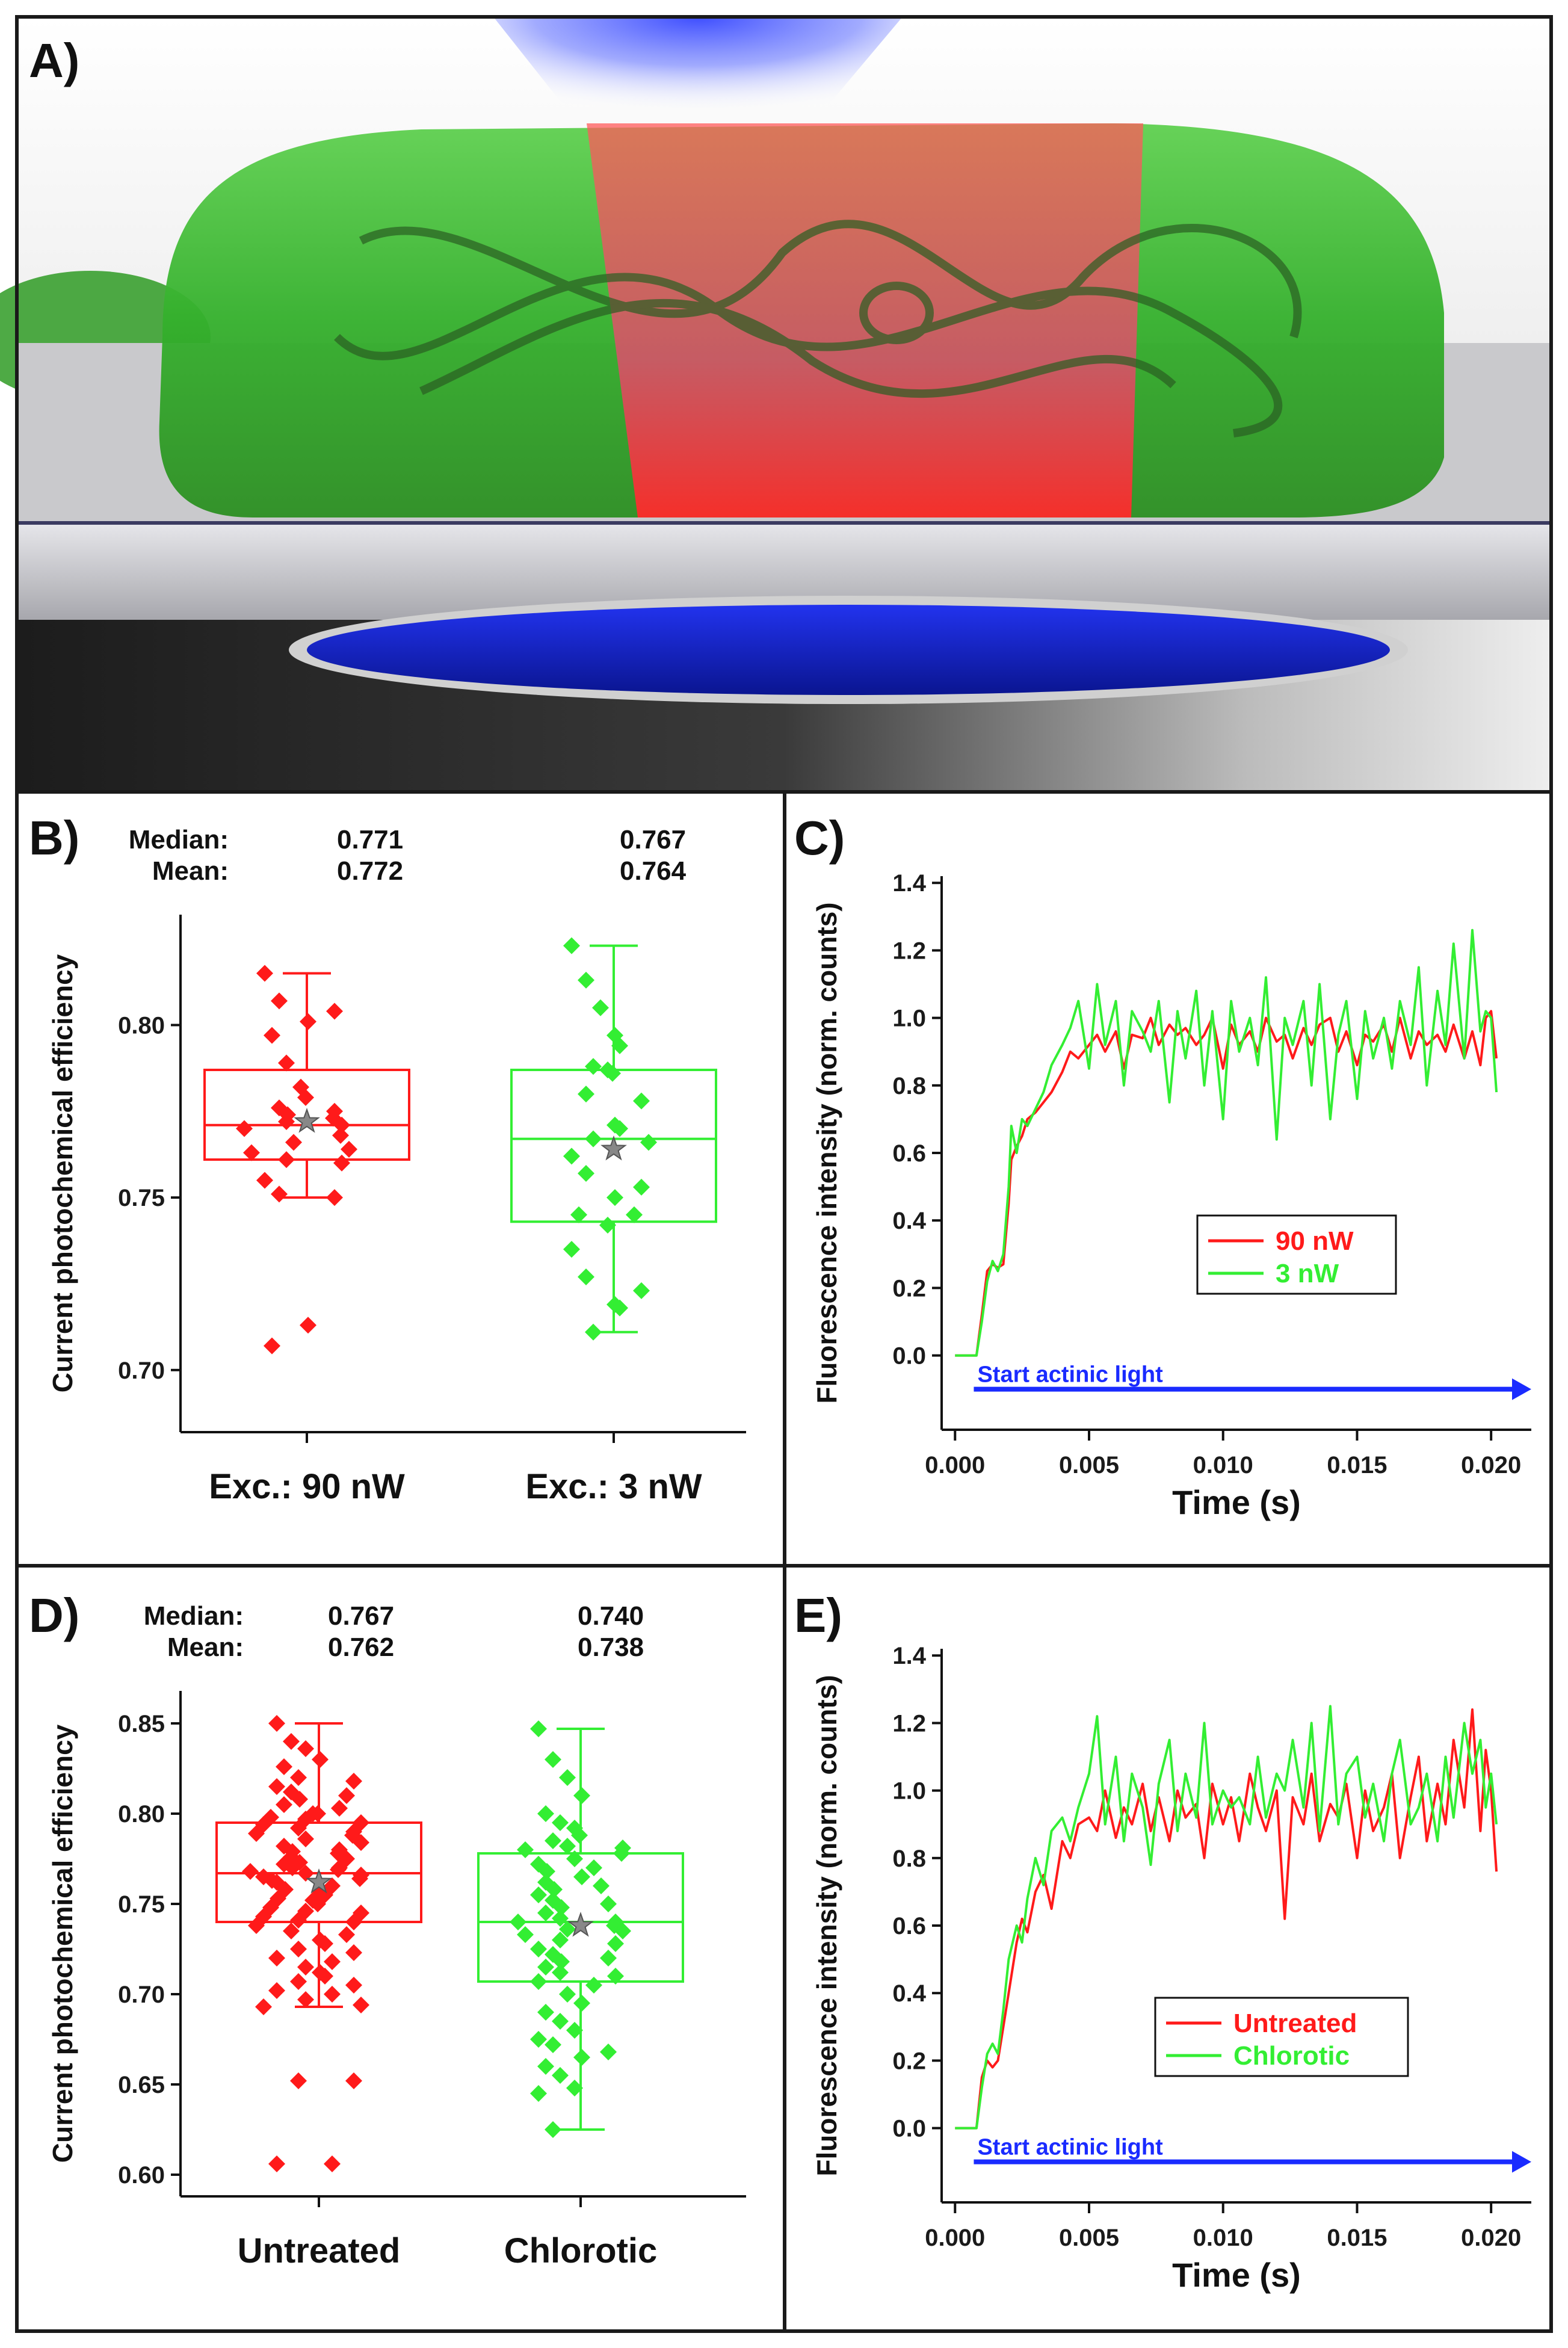  What do you see at coordinates (307, 1486) in the screenshot?
I see `category-label: Exc.: 90 nW` at bounding box center [307, 1486].